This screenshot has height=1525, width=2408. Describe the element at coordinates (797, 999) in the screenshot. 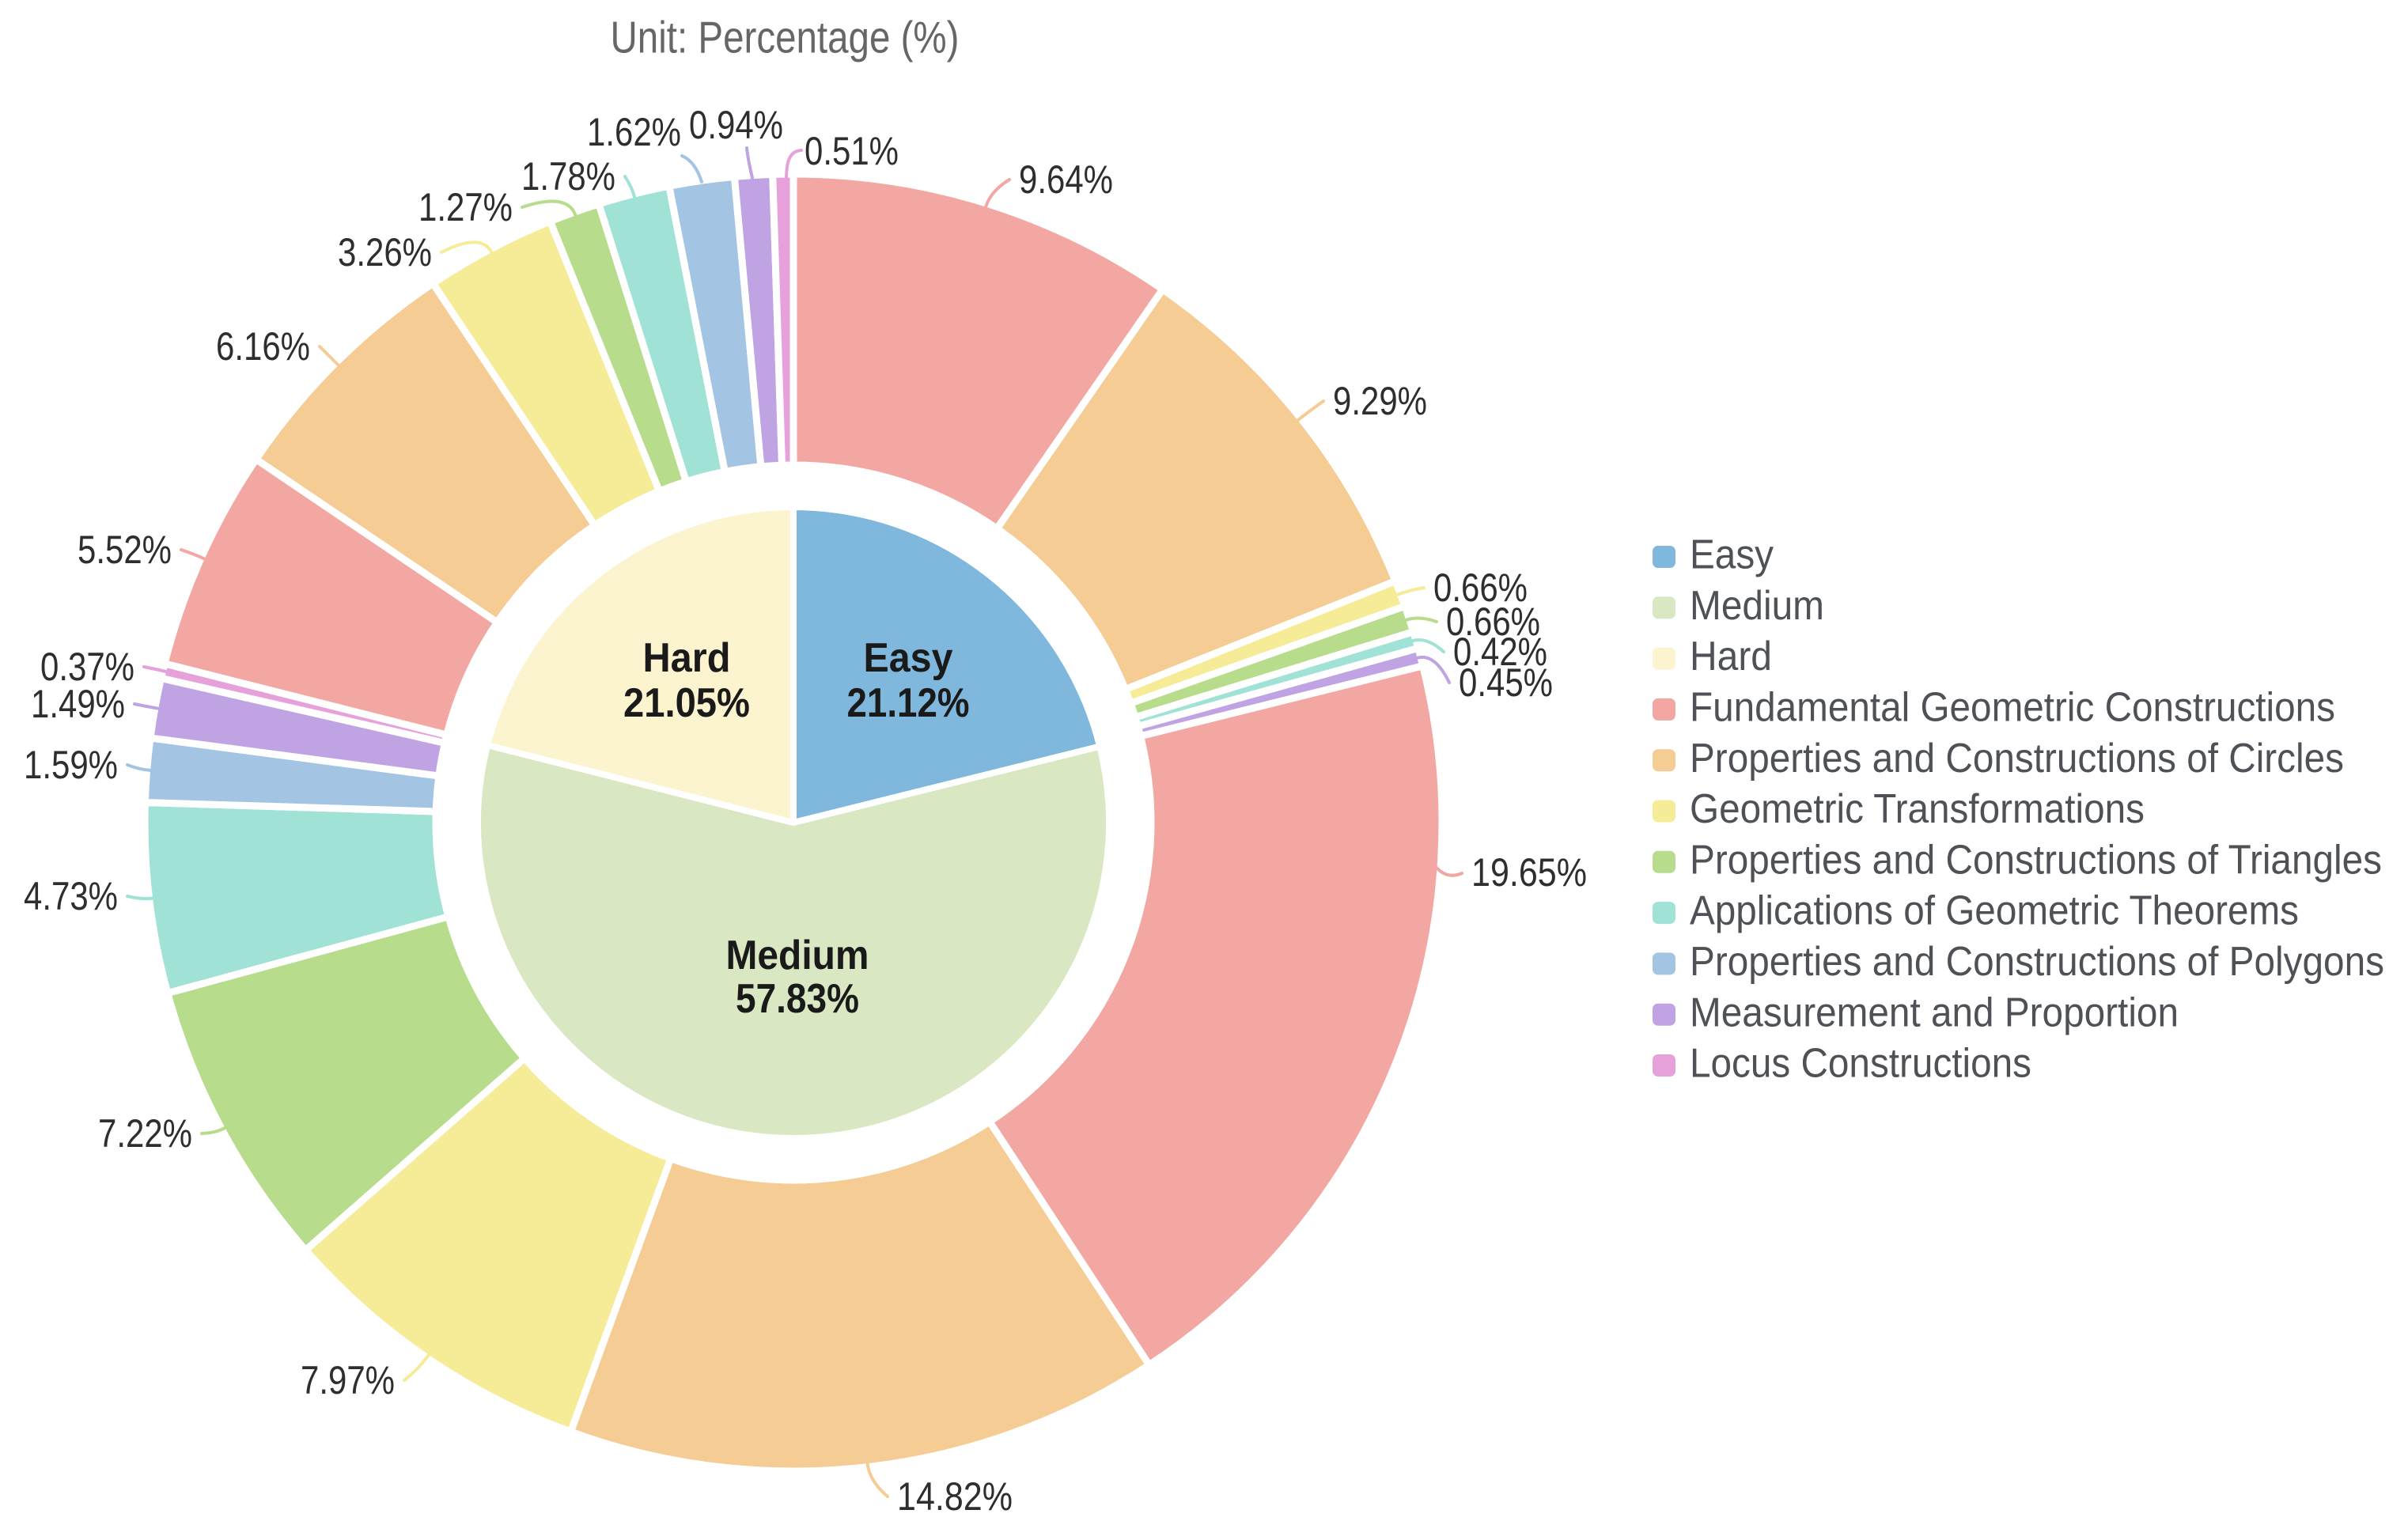

I see `svg-text: 57.83%` at that location.